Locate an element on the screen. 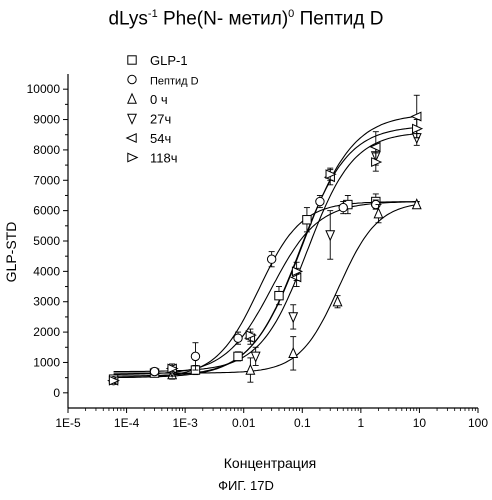 Image resolution: width=492 pixels, height=500 pixels. x-tick-label: 1E-4 is located at coordinates (127, 423).